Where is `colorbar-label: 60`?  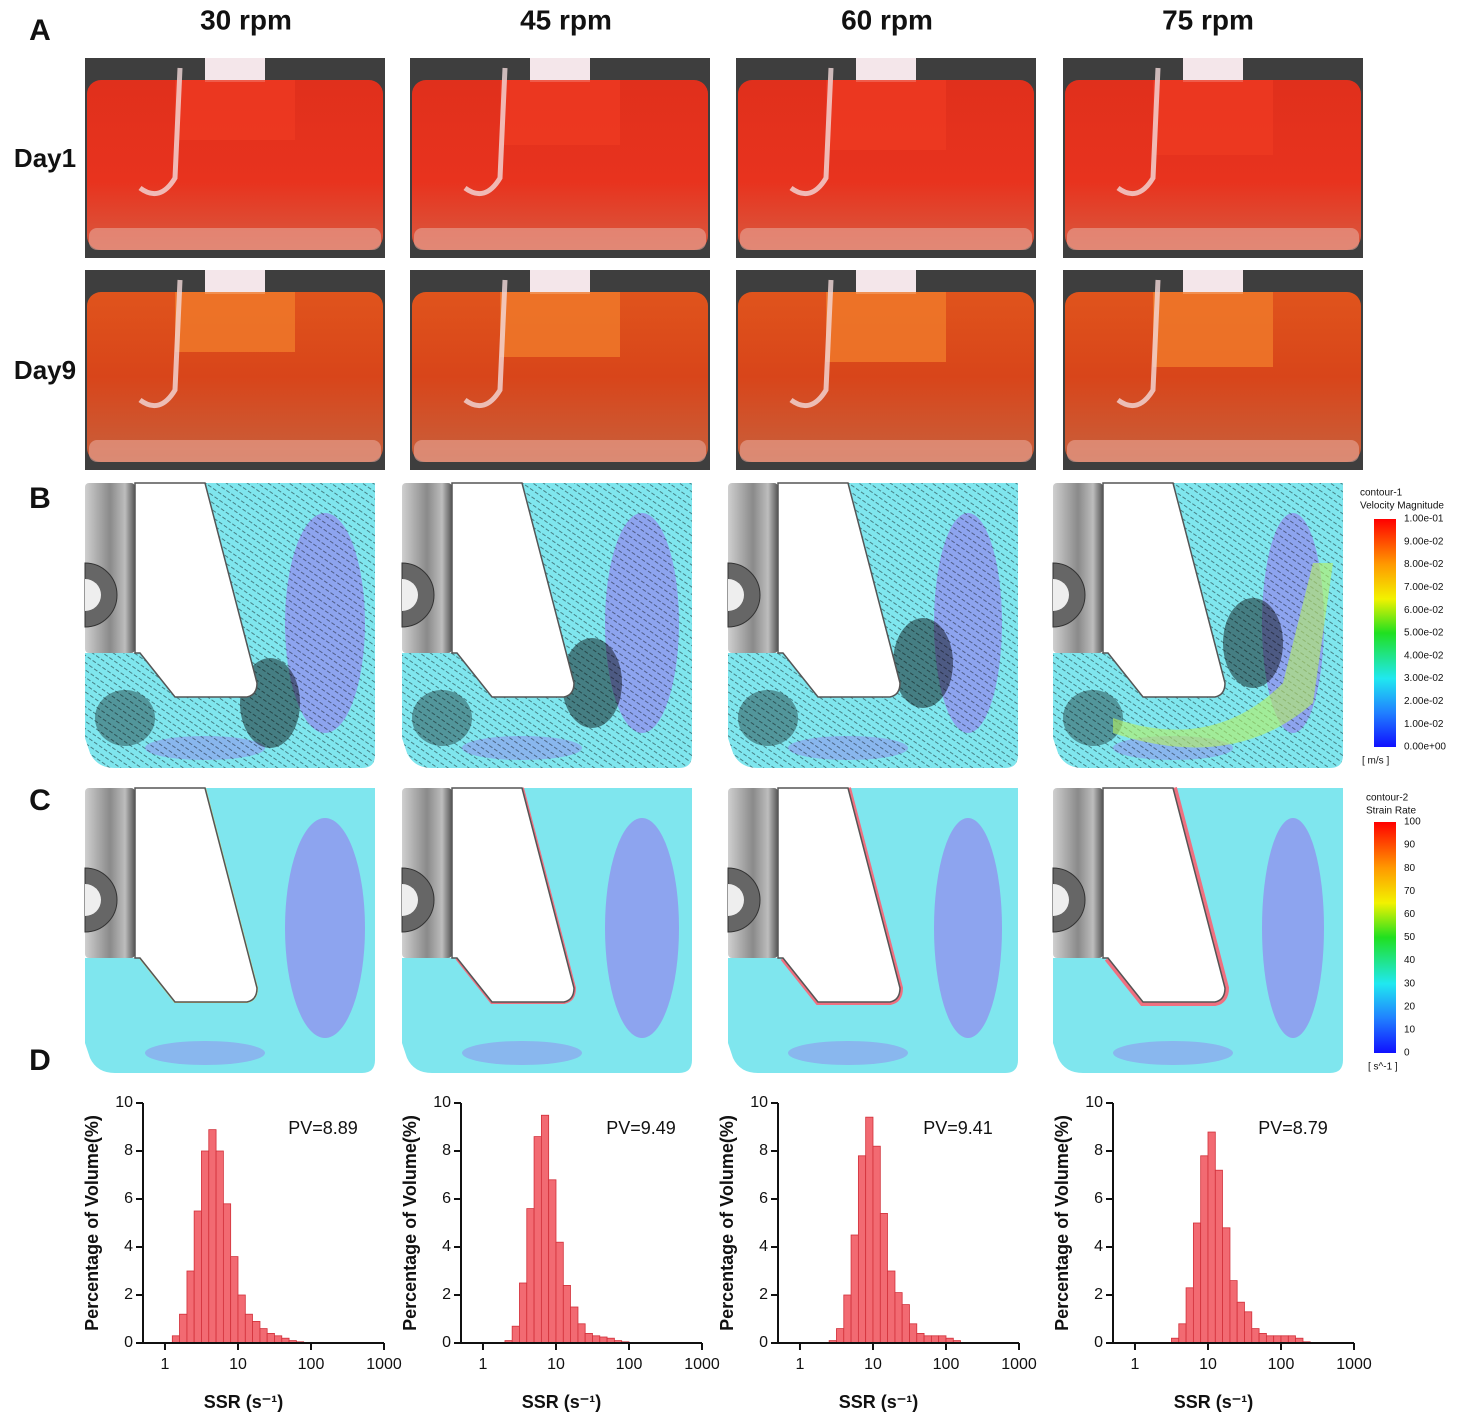 colorbar-label: 60 is located at coordinates (1410, 914).